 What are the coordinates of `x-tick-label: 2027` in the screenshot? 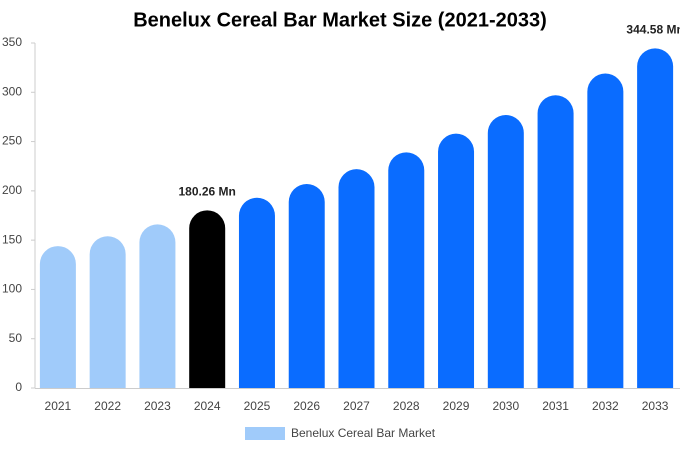 It's located at (356, 406).